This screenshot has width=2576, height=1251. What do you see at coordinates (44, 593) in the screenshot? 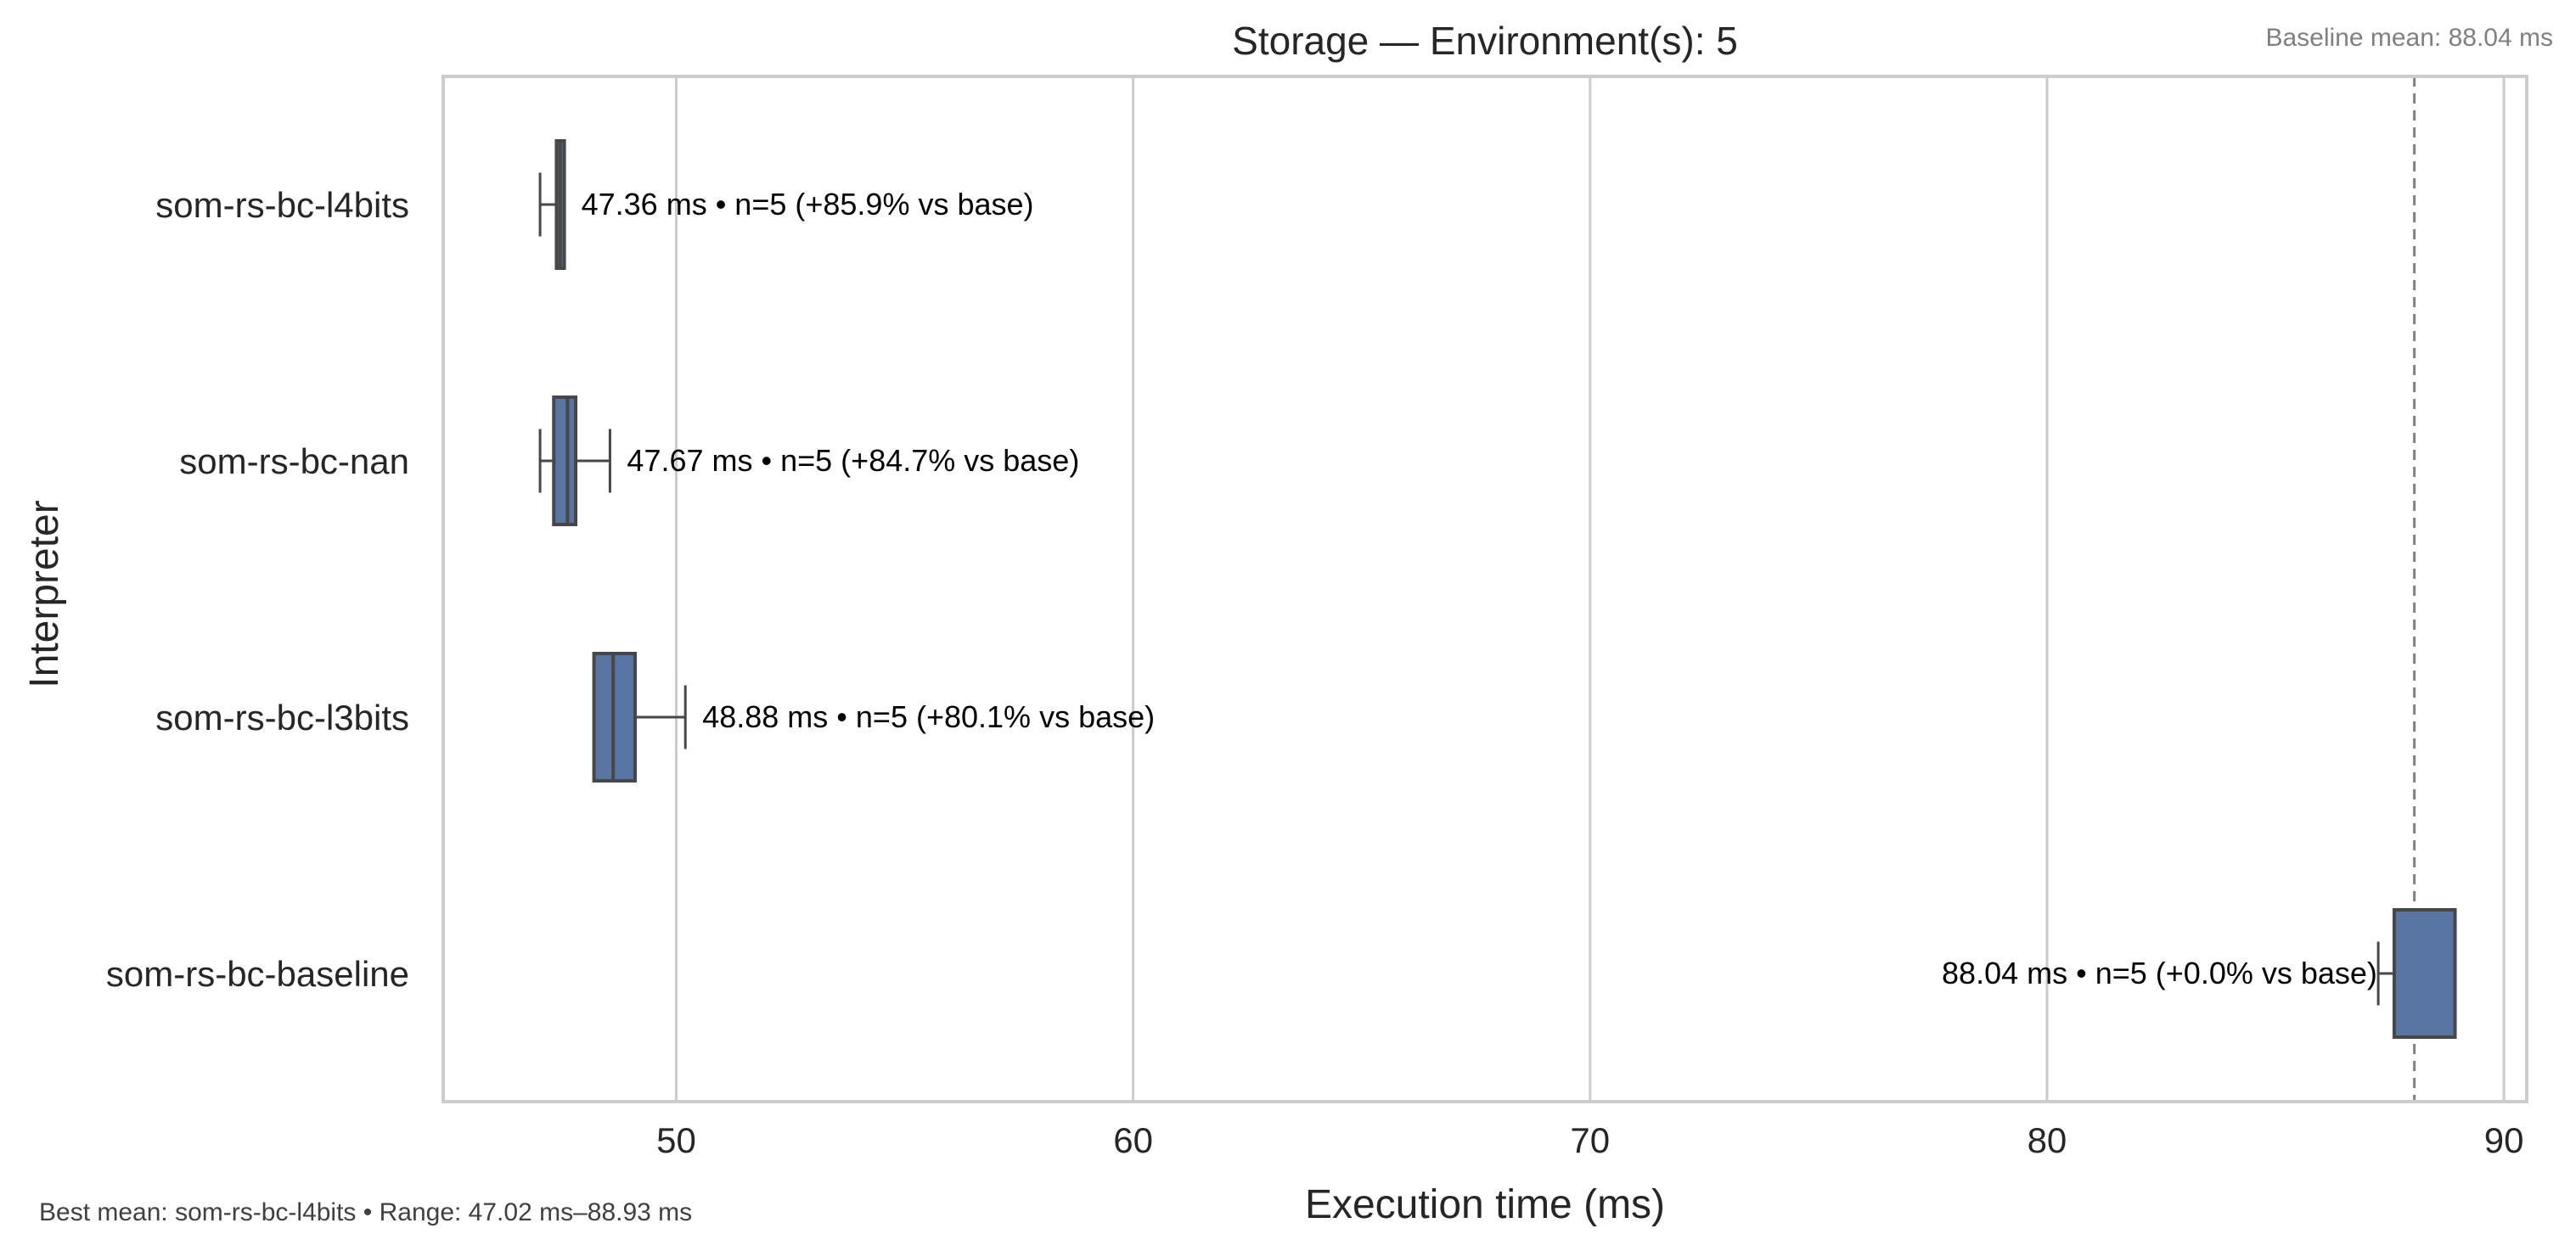
I see `y-axis-label: Interpreter` at bounding box center [44, 593].